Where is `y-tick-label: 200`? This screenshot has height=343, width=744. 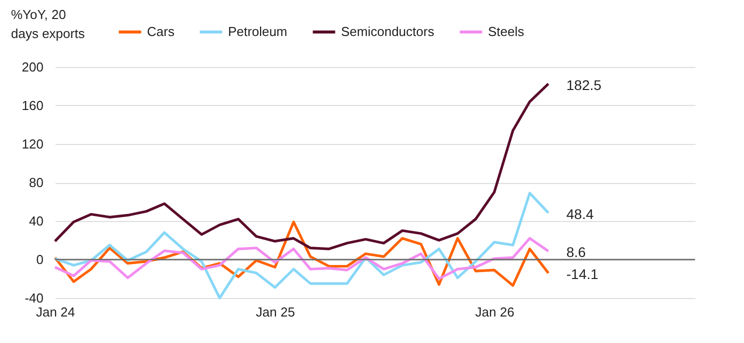 y-tick-label: 200 is located at coordinates (33, 67).